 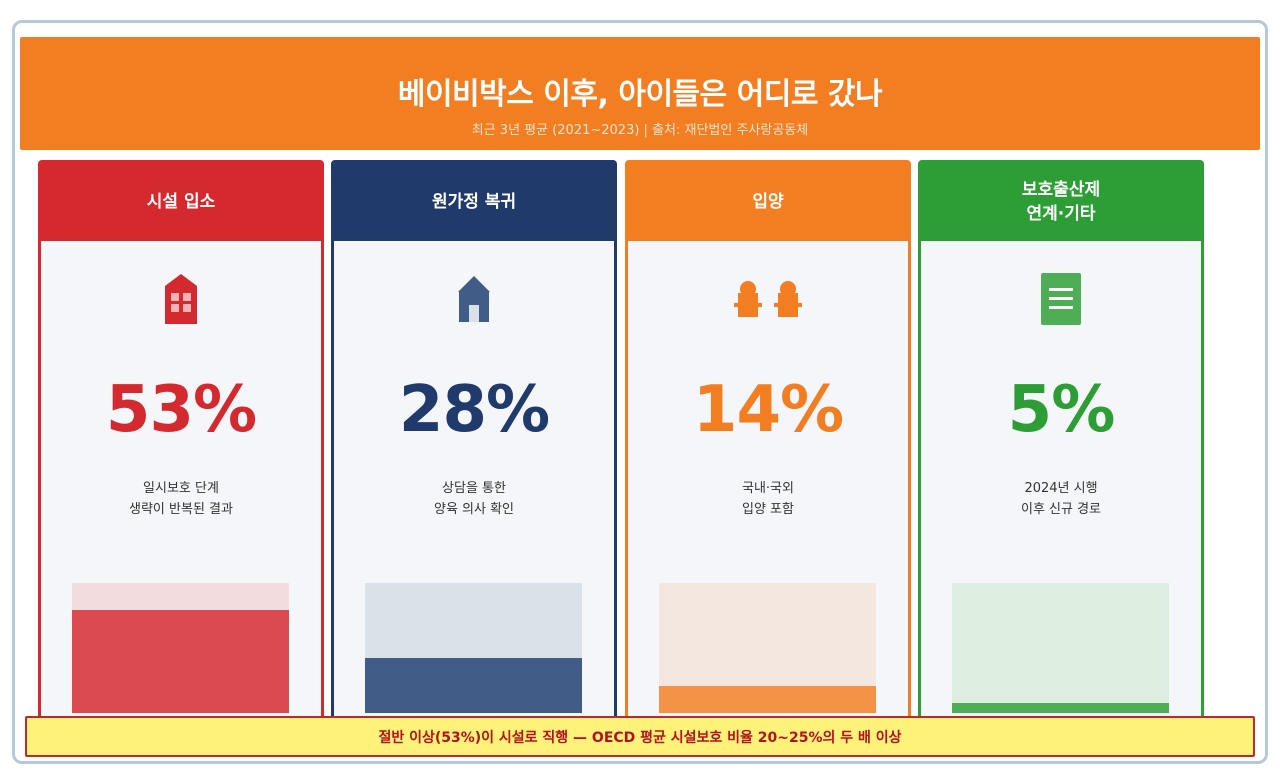 What do you see at coordinates (181, 499) in the screenshot?
I see `card-description: 일시보호 단계 생략이 반복된 결과` at bounding box center [181, 499].